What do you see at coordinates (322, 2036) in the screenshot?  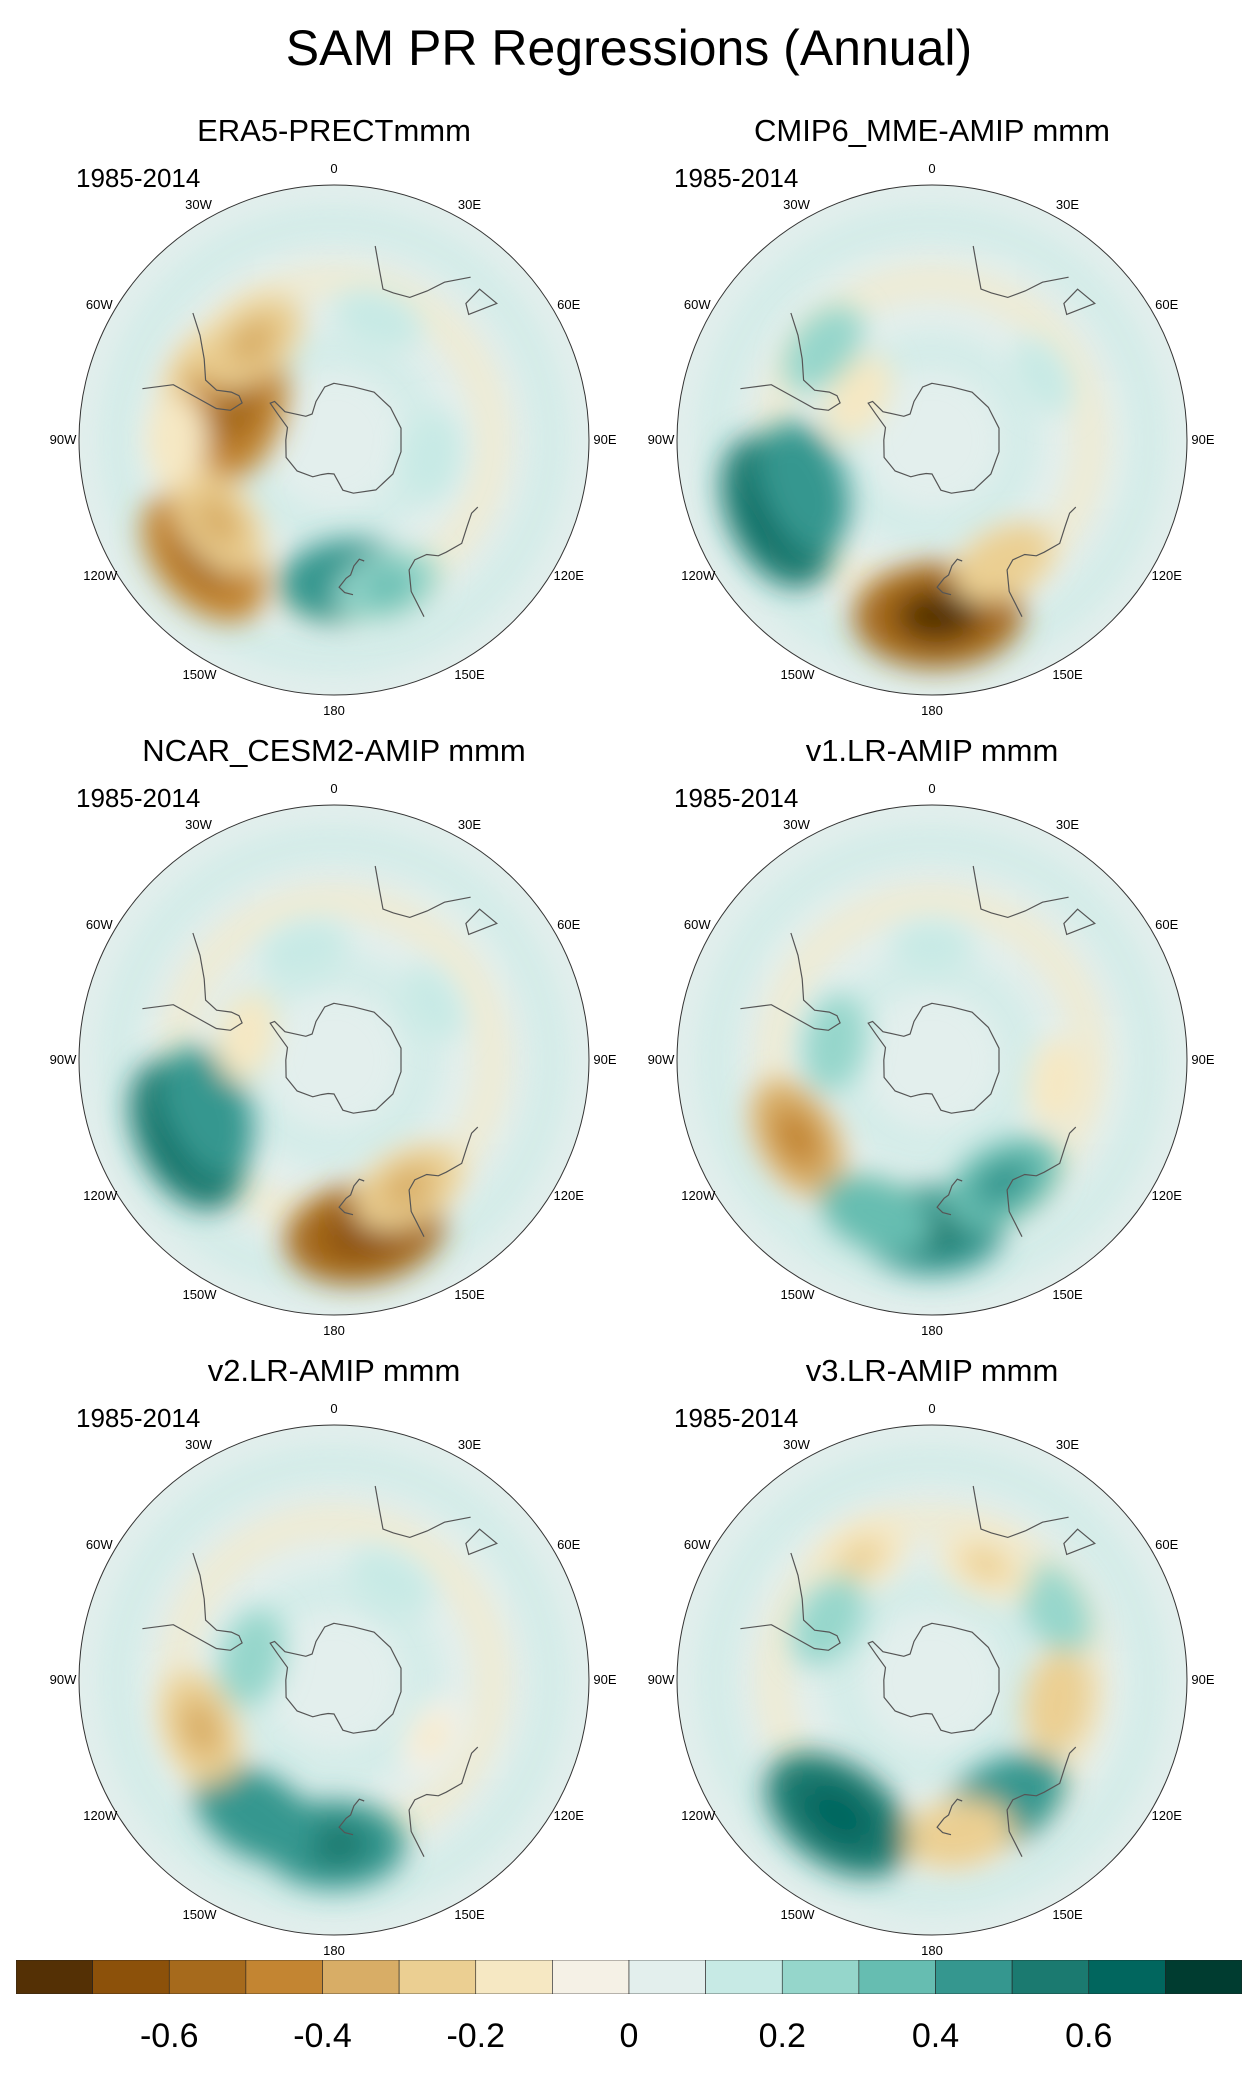 I see `colorbar-tick-label: -0.4` at bounding box center [322, 2036].